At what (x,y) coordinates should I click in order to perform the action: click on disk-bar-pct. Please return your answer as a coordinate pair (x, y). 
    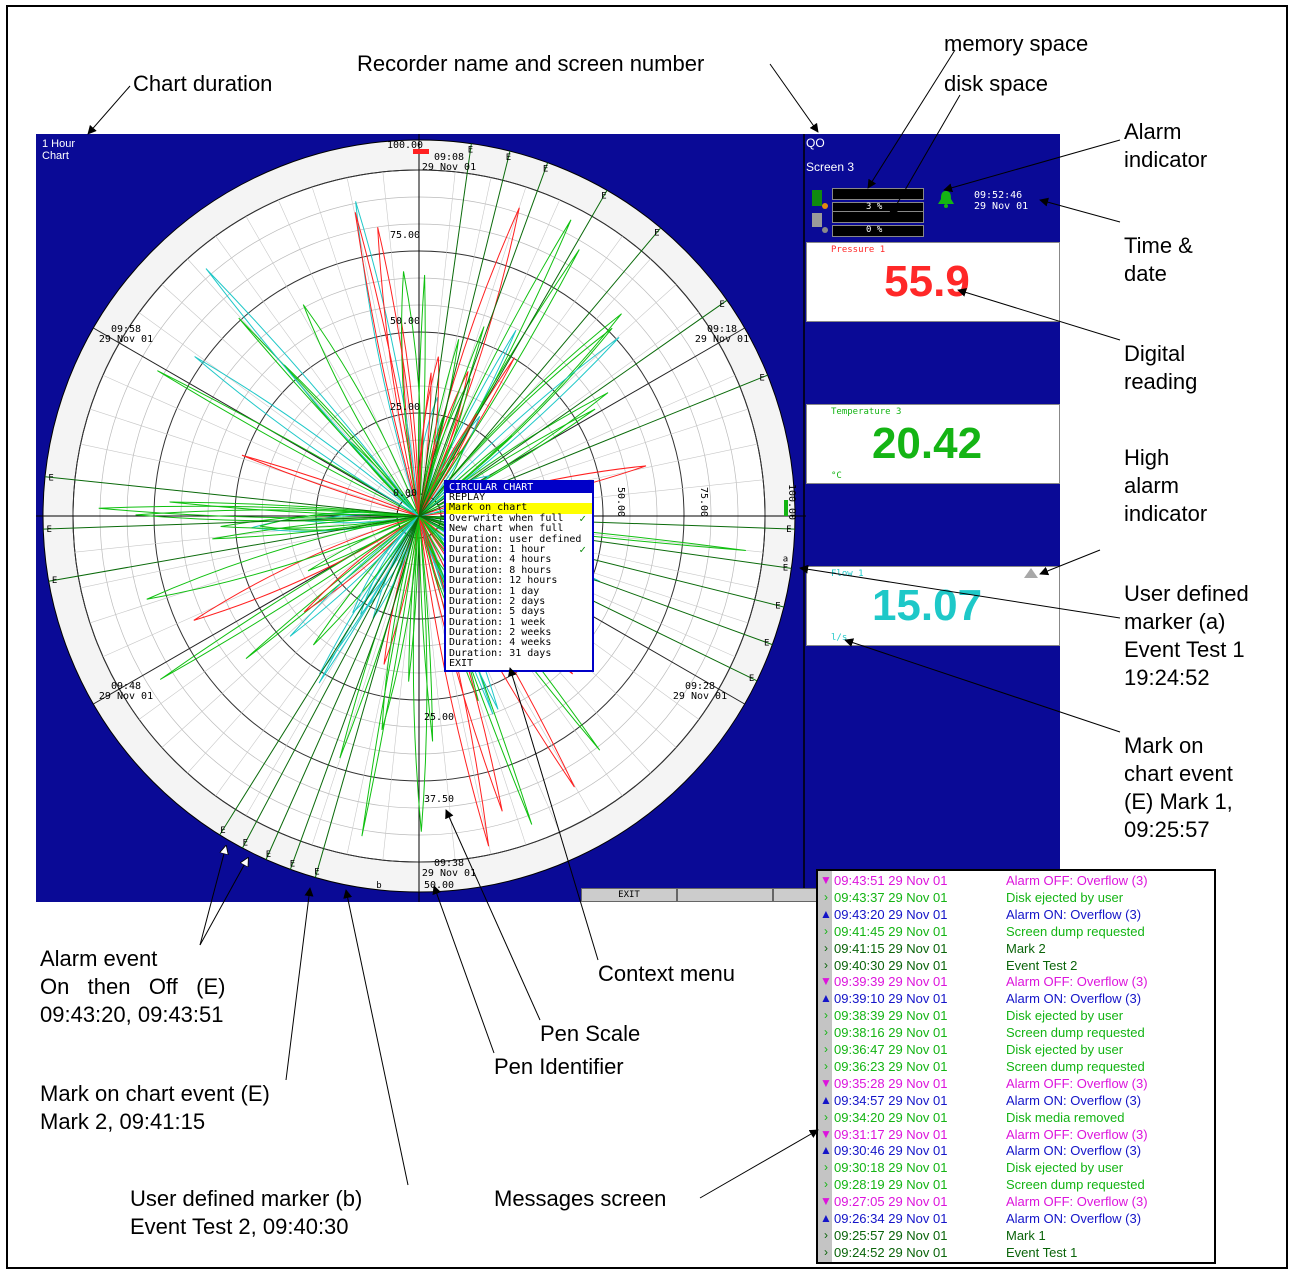
    Looking at the image, I should click on (878, 231).